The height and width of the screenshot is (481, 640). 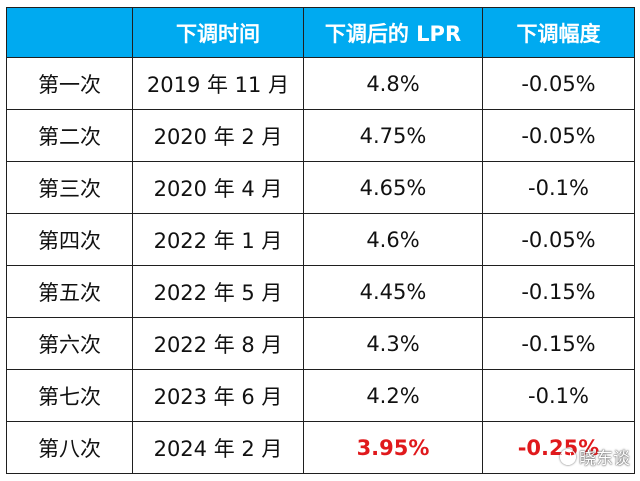 I want to click on row-date: 2022 年 1 月, so click(x=218, y=239).